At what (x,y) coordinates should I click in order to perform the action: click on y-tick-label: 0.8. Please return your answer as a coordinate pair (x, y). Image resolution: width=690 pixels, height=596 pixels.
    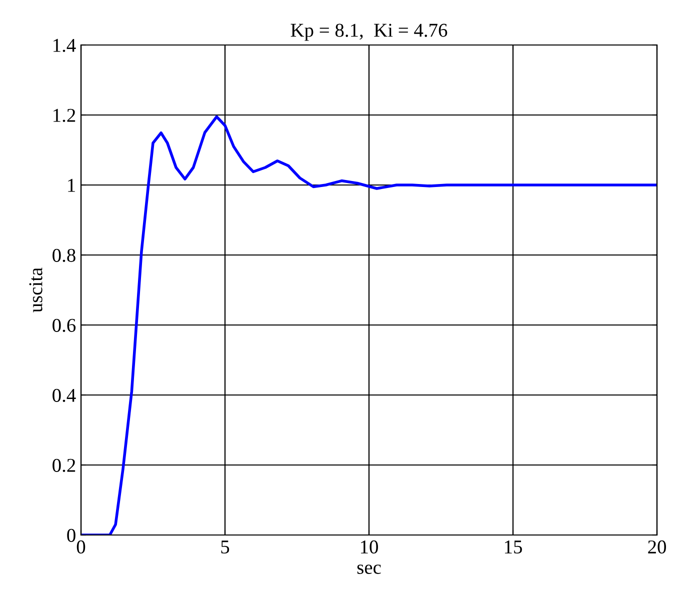
    Looking at the image, I should click on (64, 255).